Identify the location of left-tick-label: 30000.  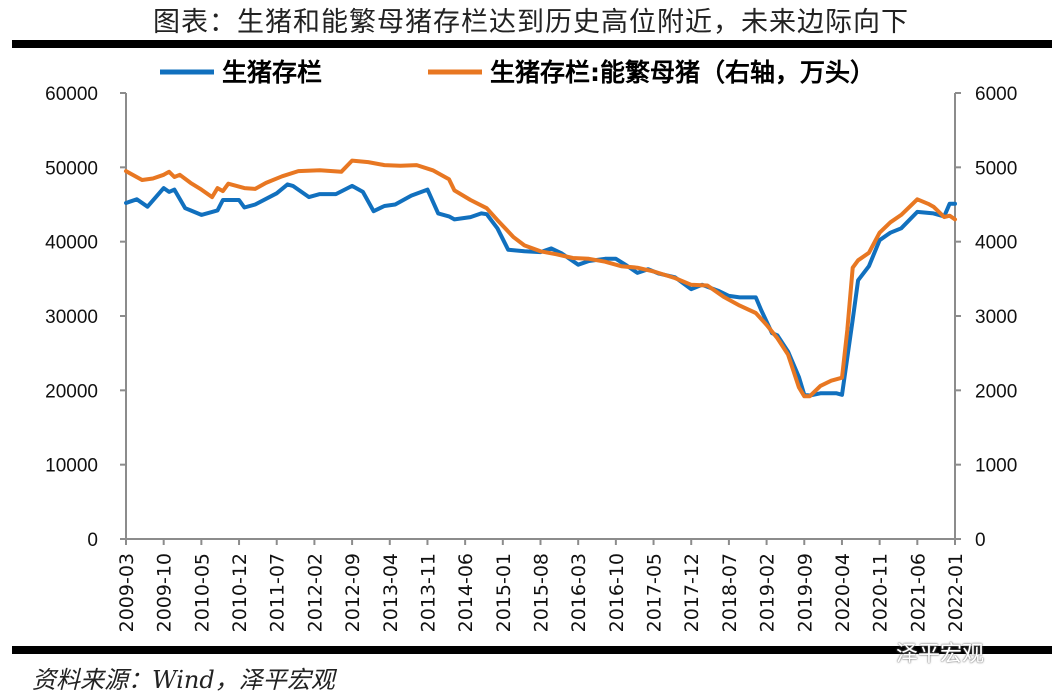
(71, 317).